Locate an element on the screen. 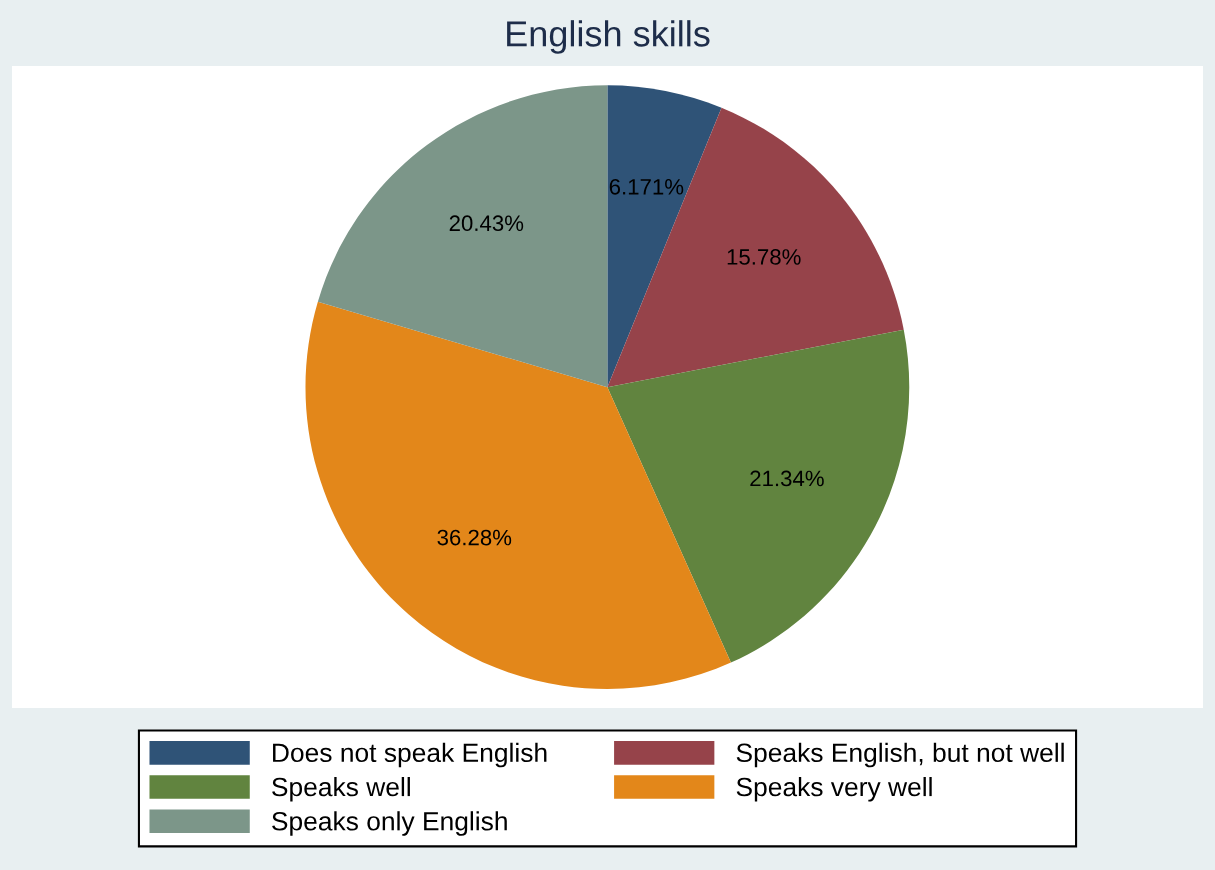 Image resolution: width=1215 pixels, height=870 pixels. legend-label: Speaks only English is located at coordinates (389, 823).